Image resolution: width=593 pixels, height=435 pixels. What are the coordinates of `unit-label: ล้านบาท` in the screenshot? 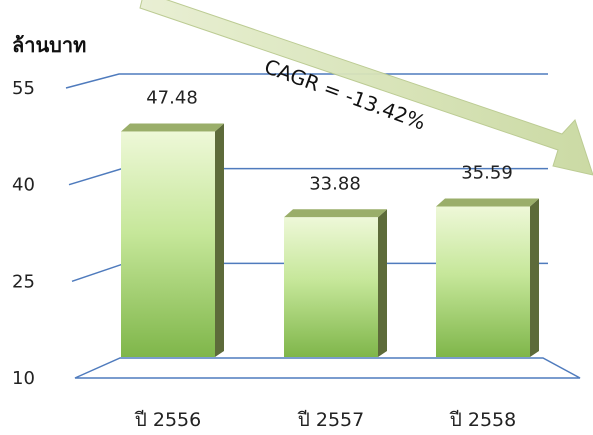 It's located at (49, 45).